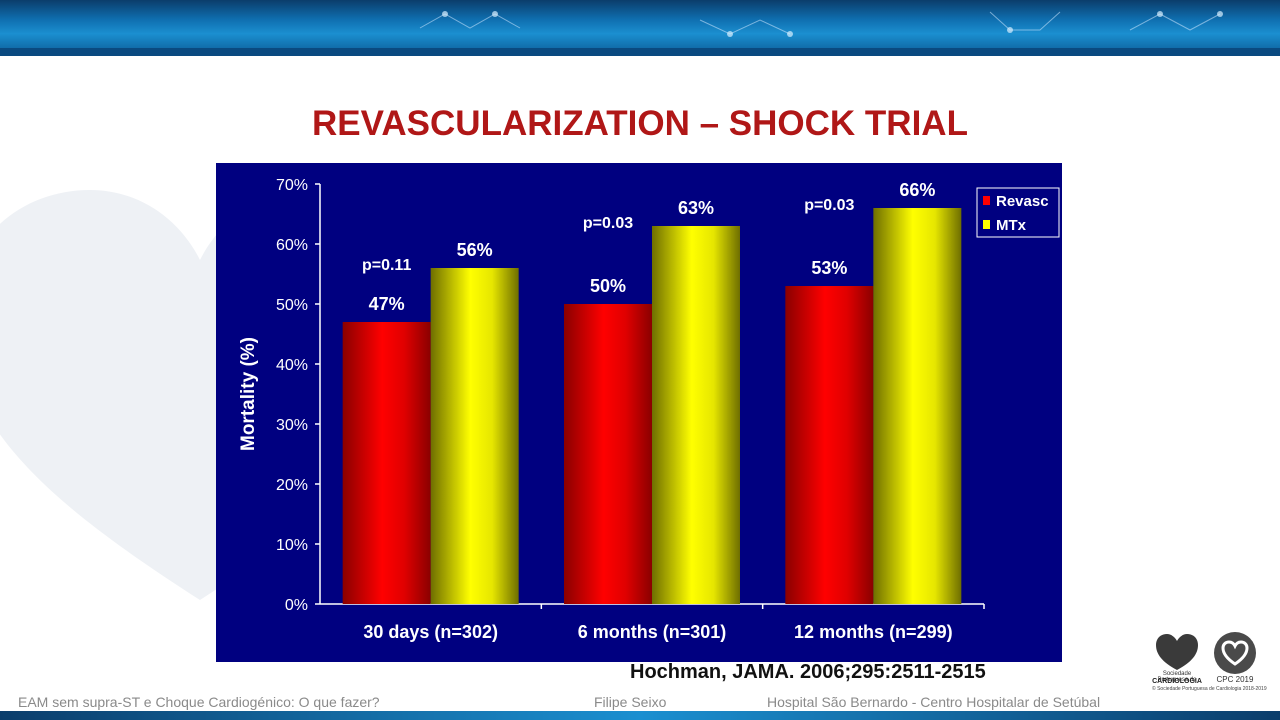 The width and height of the screenshot is (1280, 720). Describe the element at coordinates (1177, 652) in the screenshot. I see `spc-heart-icon` at that location.